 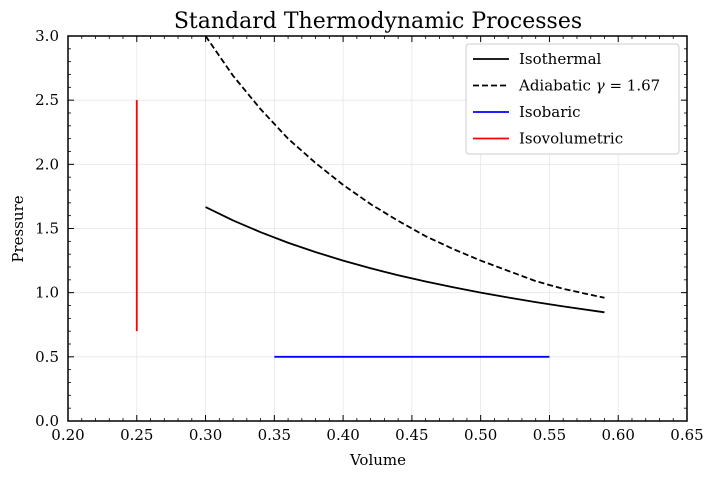 I want to click on y-axis-label: Pressure, so click(x=18, y=228).